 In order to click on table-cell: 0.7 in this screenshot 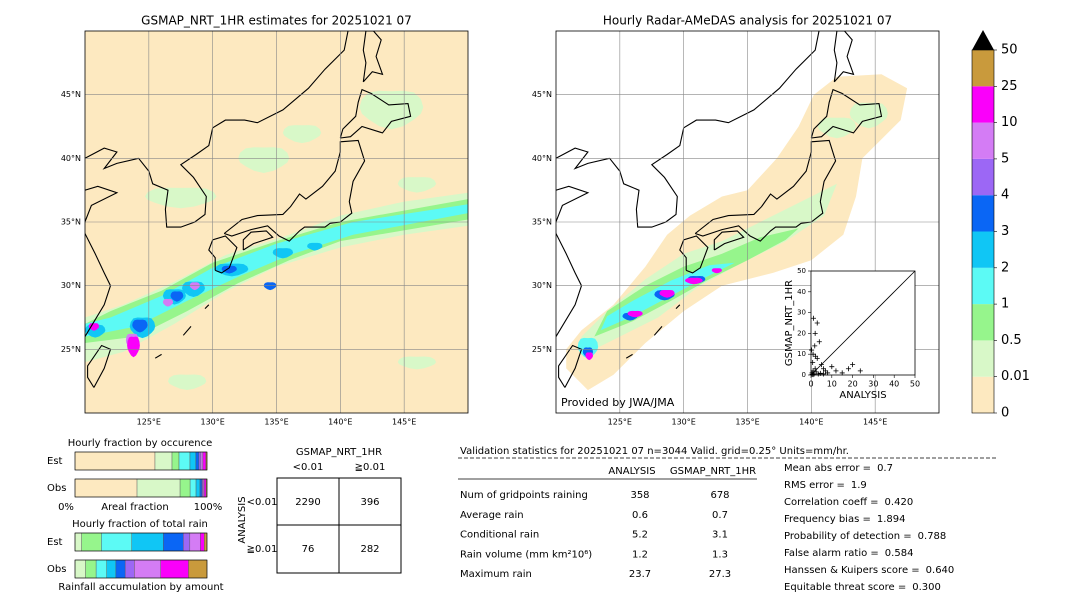, I will do `click(720, 515)`.